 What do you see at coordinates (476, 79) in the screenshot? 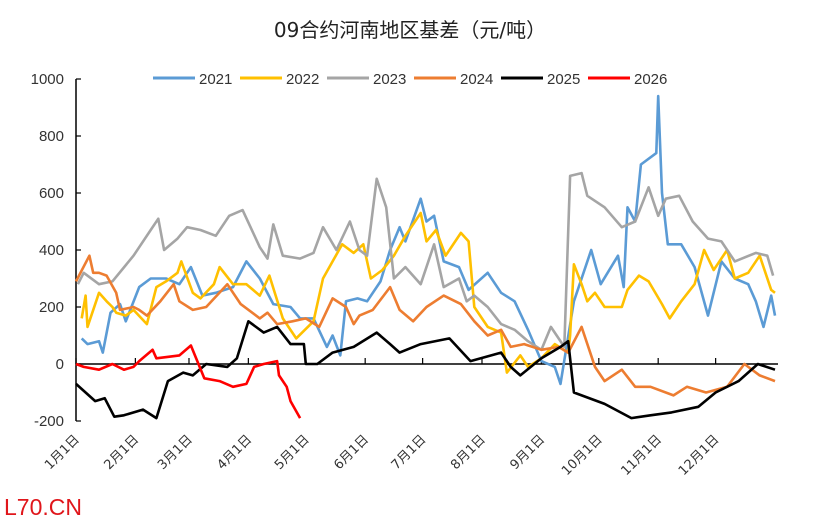
I see `legend-label-2024: 2024` at bounding box center [476, 79].